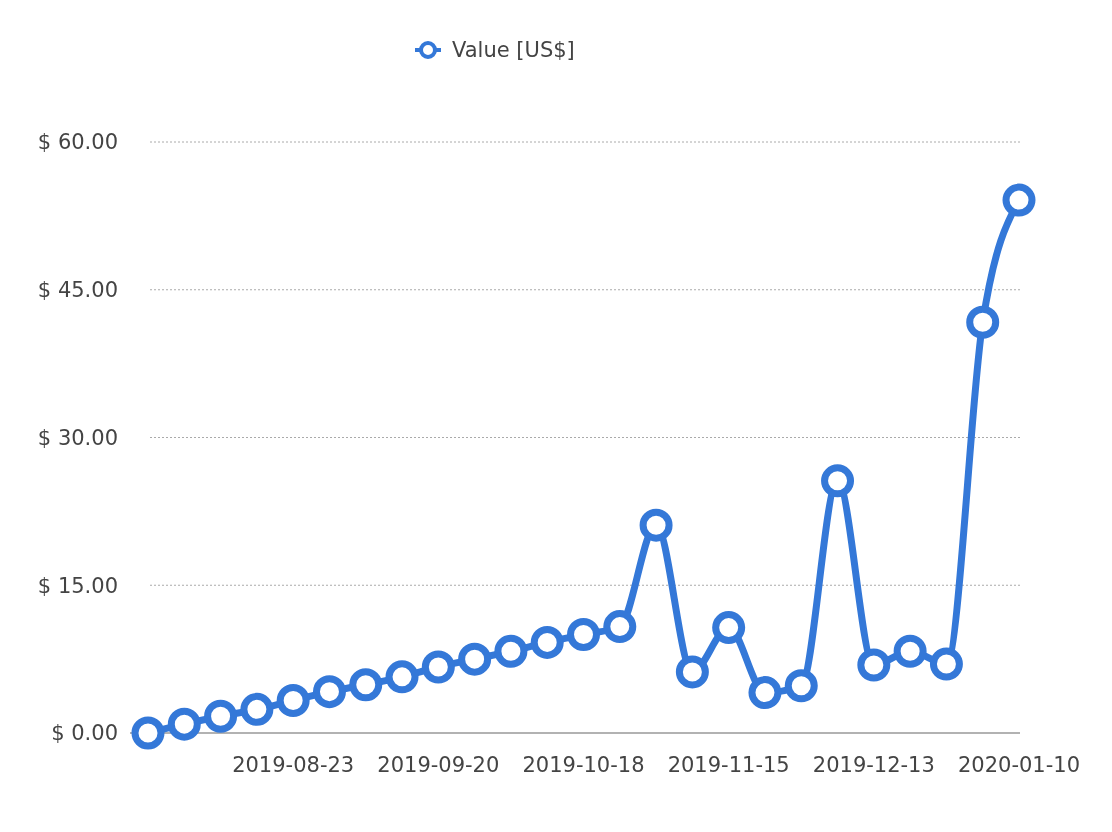 The width and height of the screenshot is (1112, 832). Describe the element at coordinates (1019, 765) in the screenshot. I see `x-tick-label: 2020-01-10` at that location.